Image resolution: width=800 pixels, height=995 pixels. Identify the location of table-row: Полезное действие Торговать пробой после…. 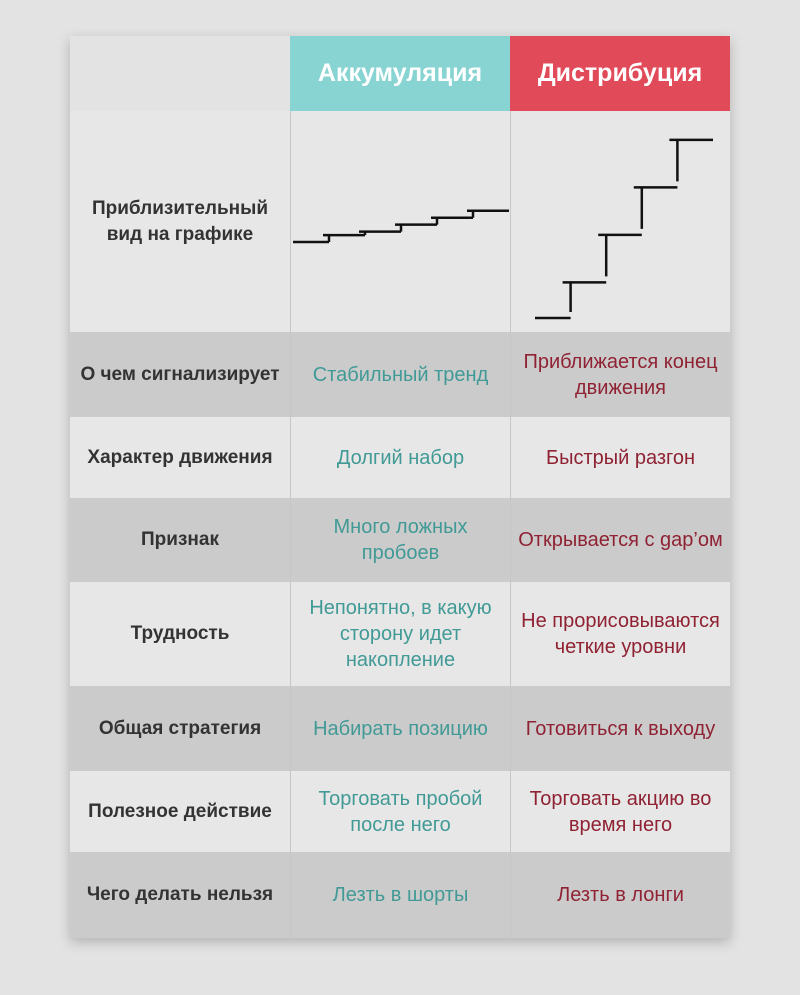
(400, 811).